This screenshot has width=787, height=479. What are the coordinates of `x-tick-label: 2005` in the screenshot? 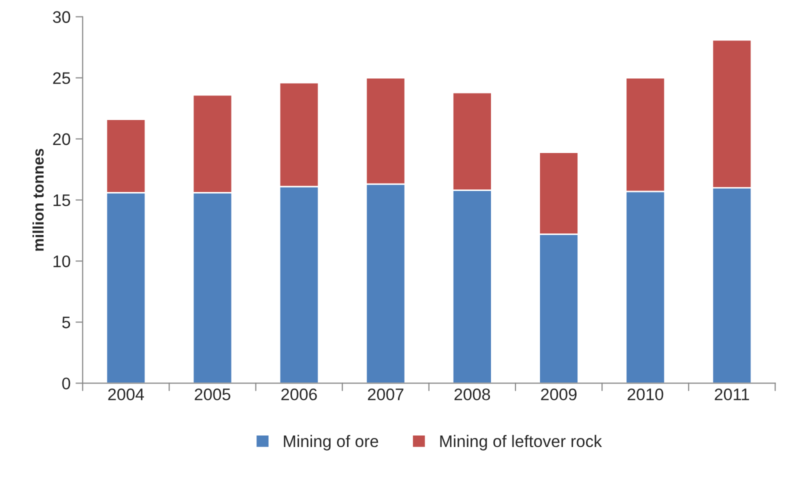 It's located at (212, 394).